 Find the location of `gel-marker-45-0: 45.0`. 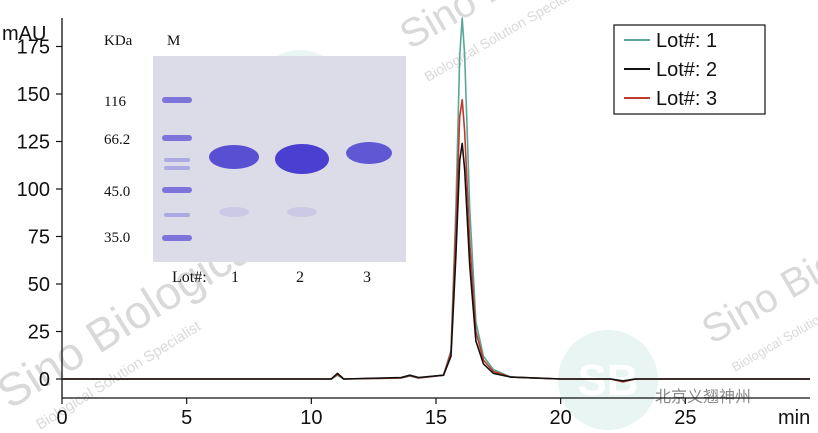

gel-marker-45-0: 45.0 is located at coordinates (117, 192).